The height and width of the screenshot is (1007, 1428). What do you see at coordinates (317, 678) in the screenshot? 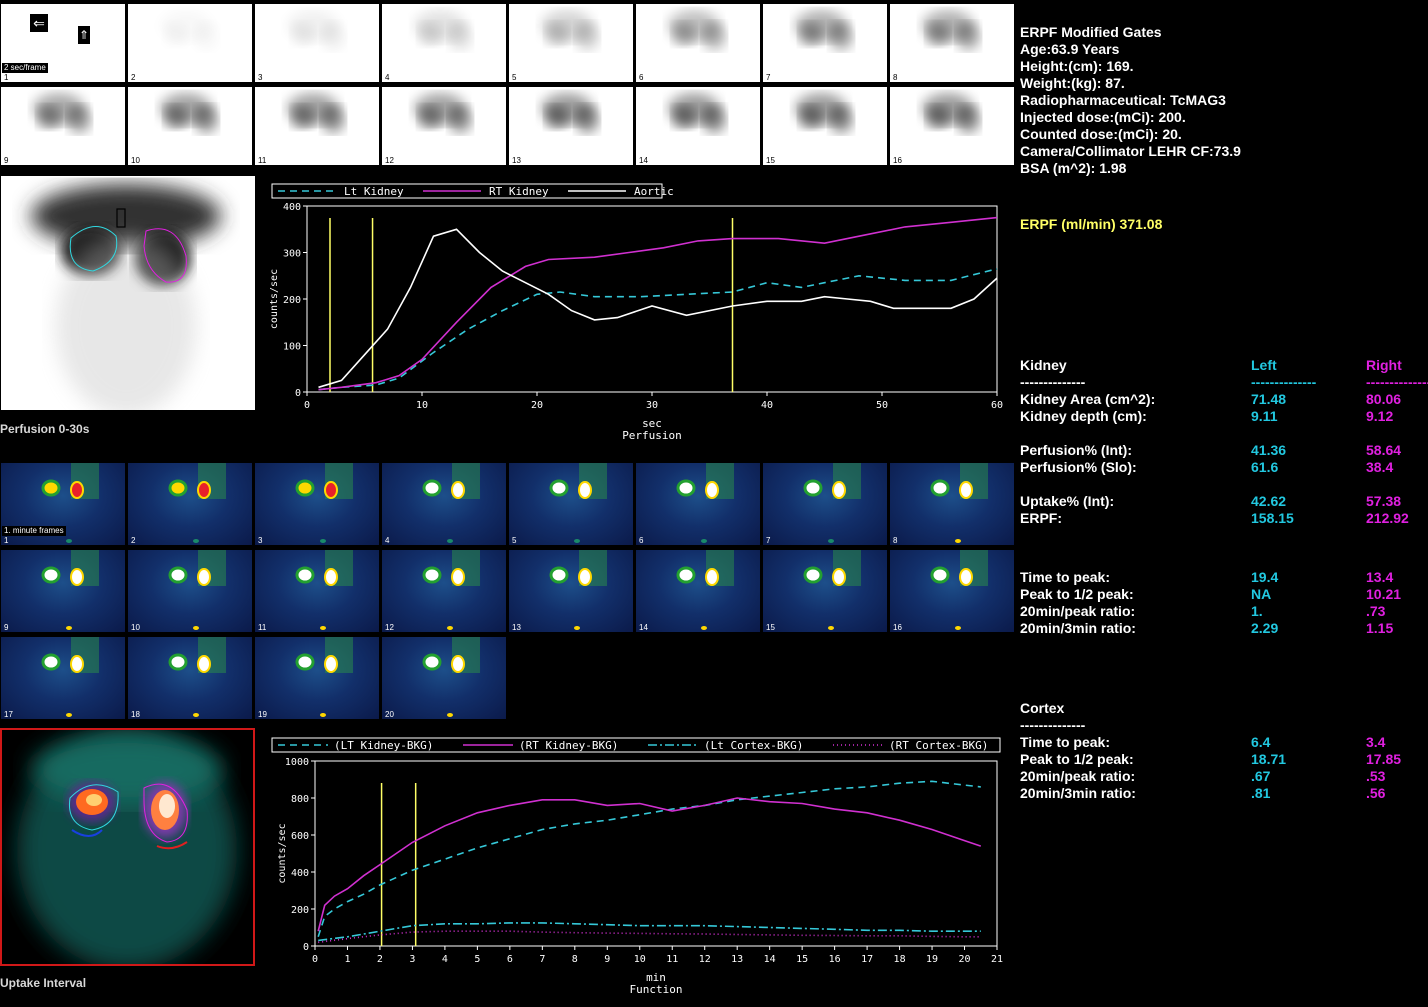
I see `minute-frame: 19` at bounding box center [317, 678].